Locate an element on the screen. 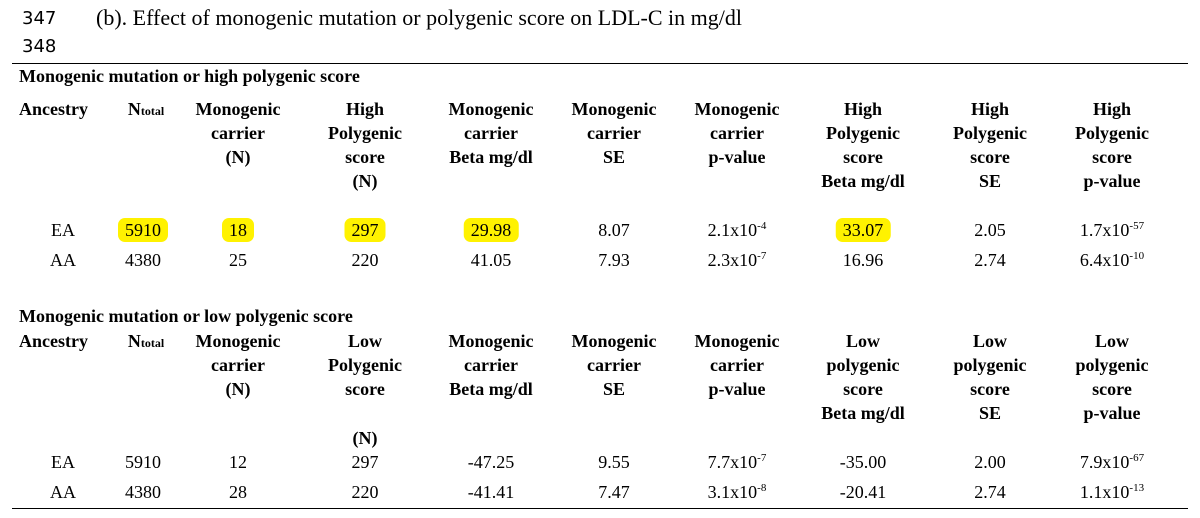 Image resolution: width=1200 pixels, height=518 pixels. table1-row2-mono-se: 7.93 is located at coordinates (614, 260).